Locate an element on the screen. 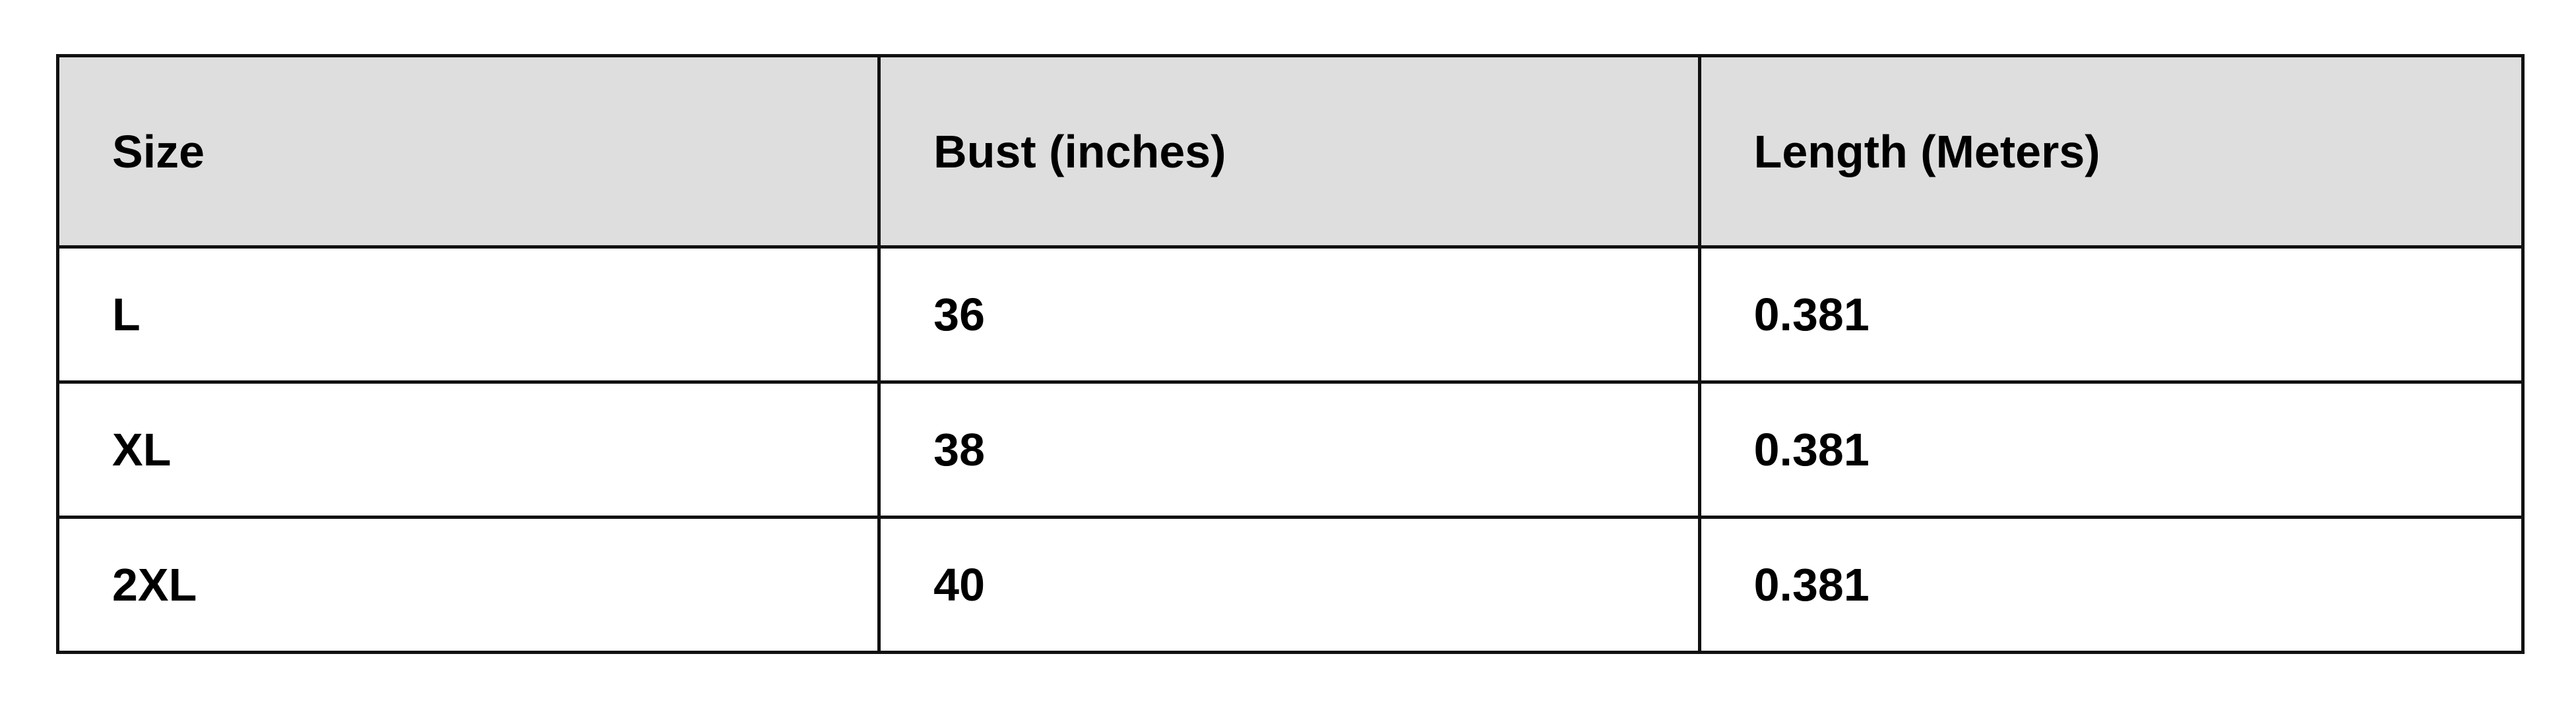 This screenshot has height=712, width=2576. cell-bust: 36 is located at coordinates (1289, 314).